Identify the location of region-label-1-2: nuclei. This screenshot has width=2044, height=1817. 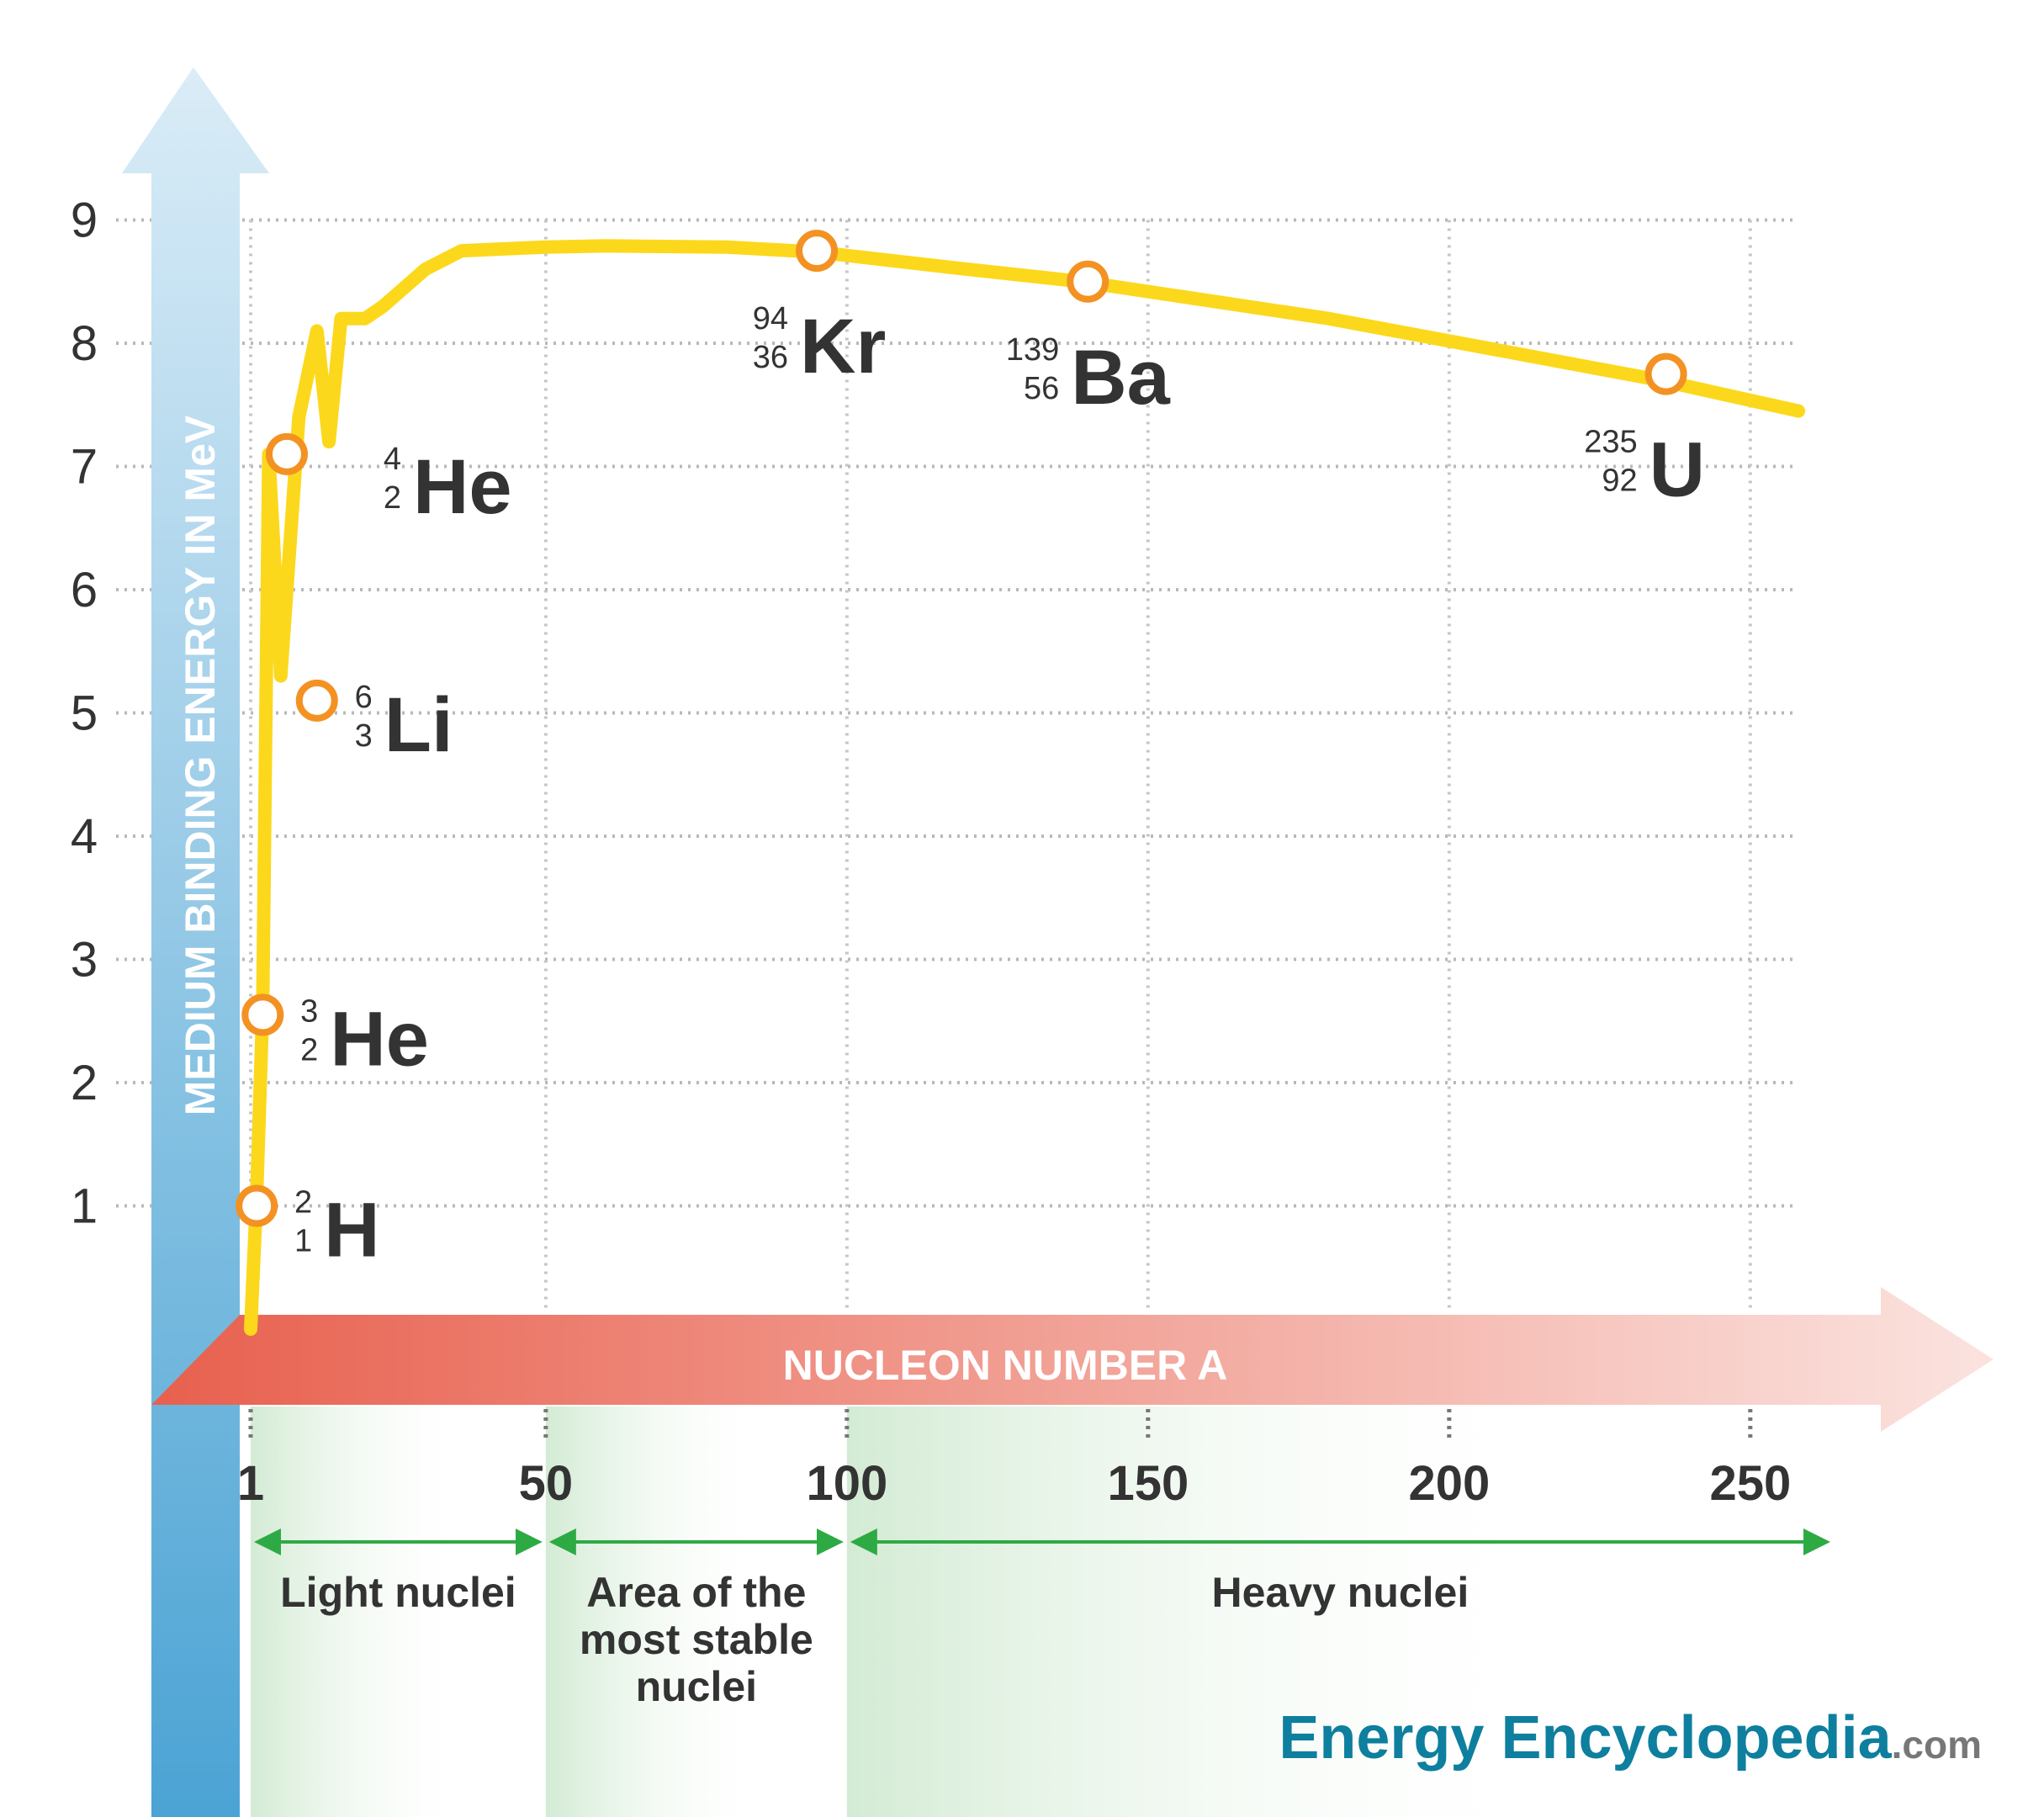
(696, 1686).